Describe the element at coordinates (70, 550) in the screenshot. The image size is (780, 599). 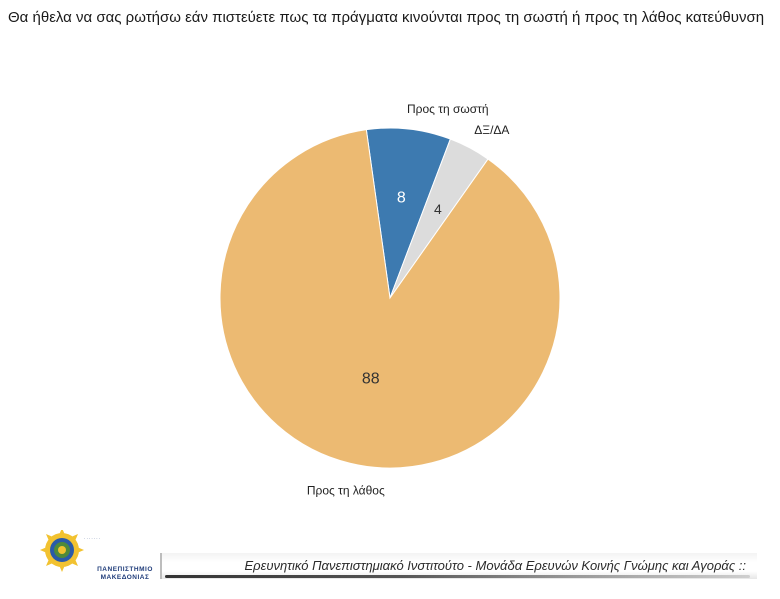
I see `university-seal-icon: · · · · · · ·` at that location.